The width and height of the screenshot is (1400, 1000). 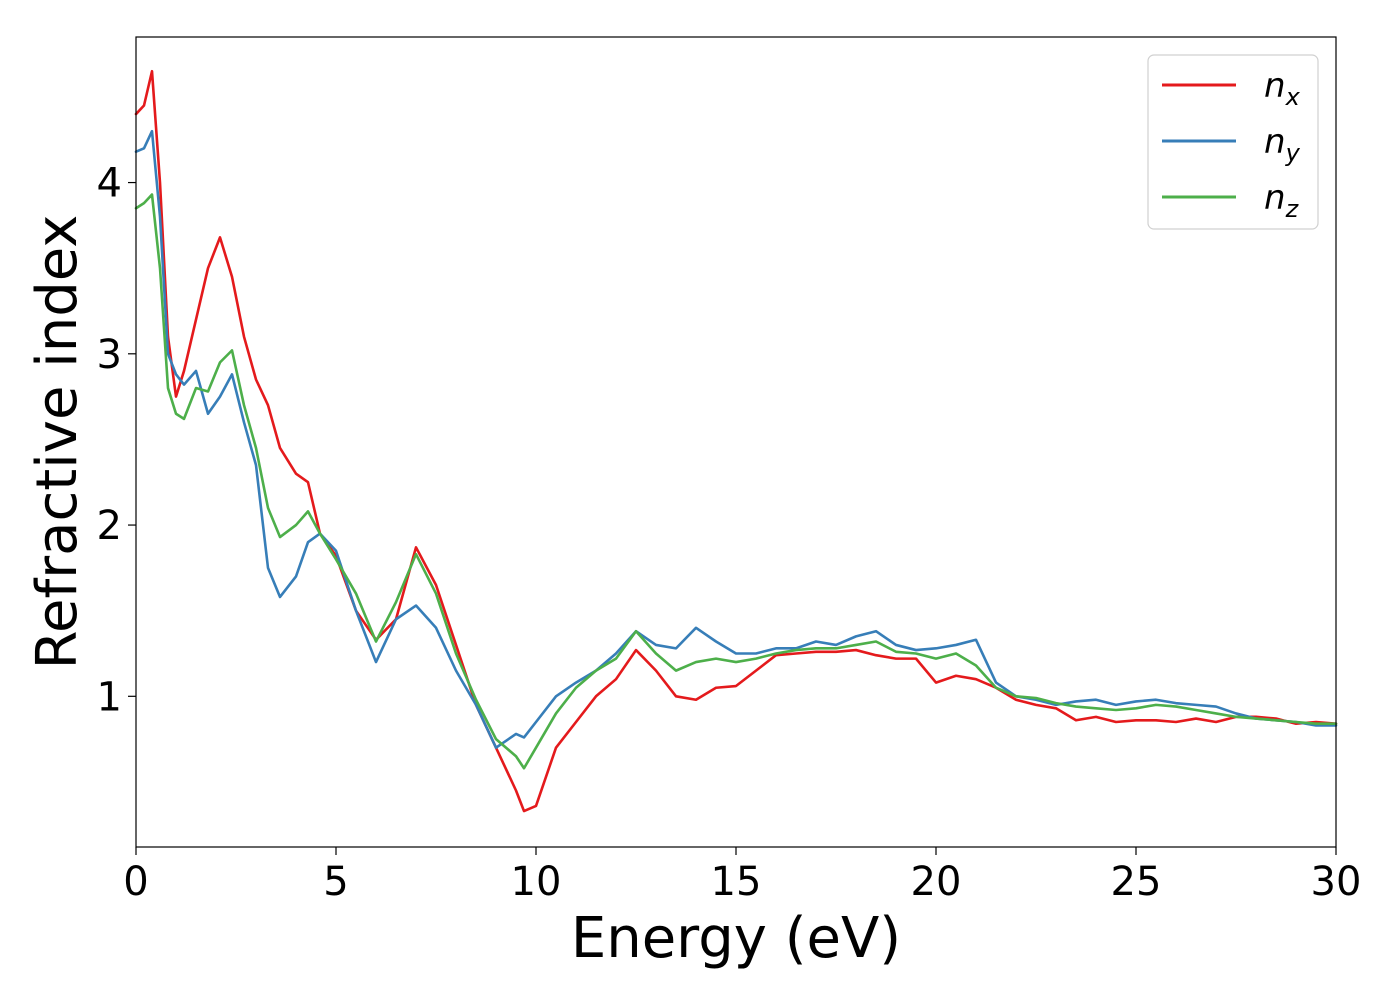 I want to click on legend-label: nz, so click(x=1282, y=200).